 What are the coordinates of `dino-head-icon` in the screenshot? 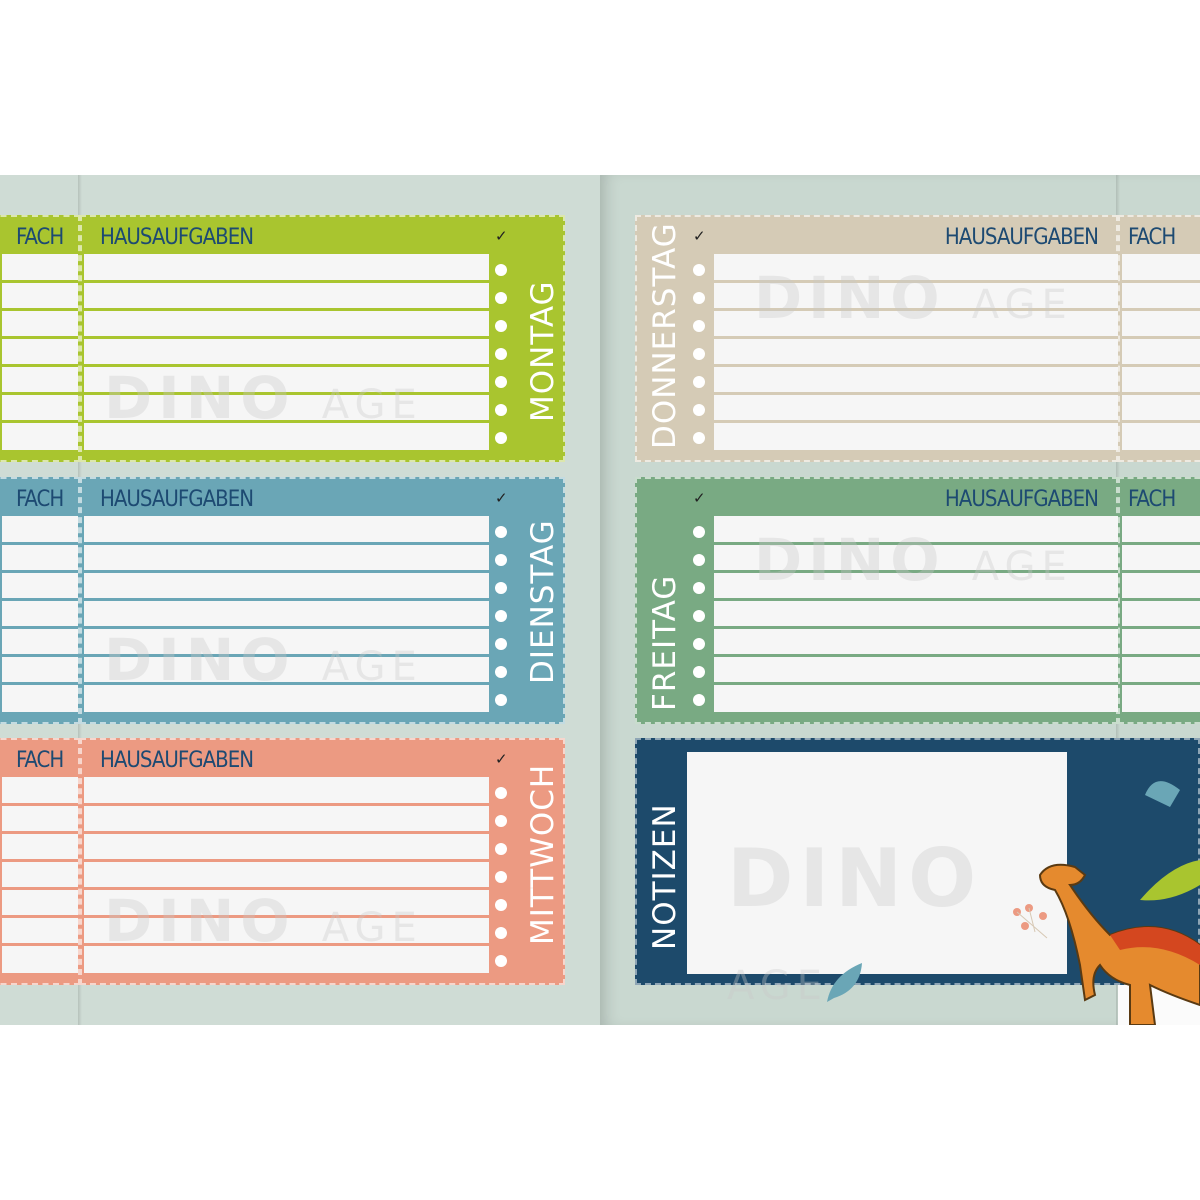 It's located at (1162, 794).